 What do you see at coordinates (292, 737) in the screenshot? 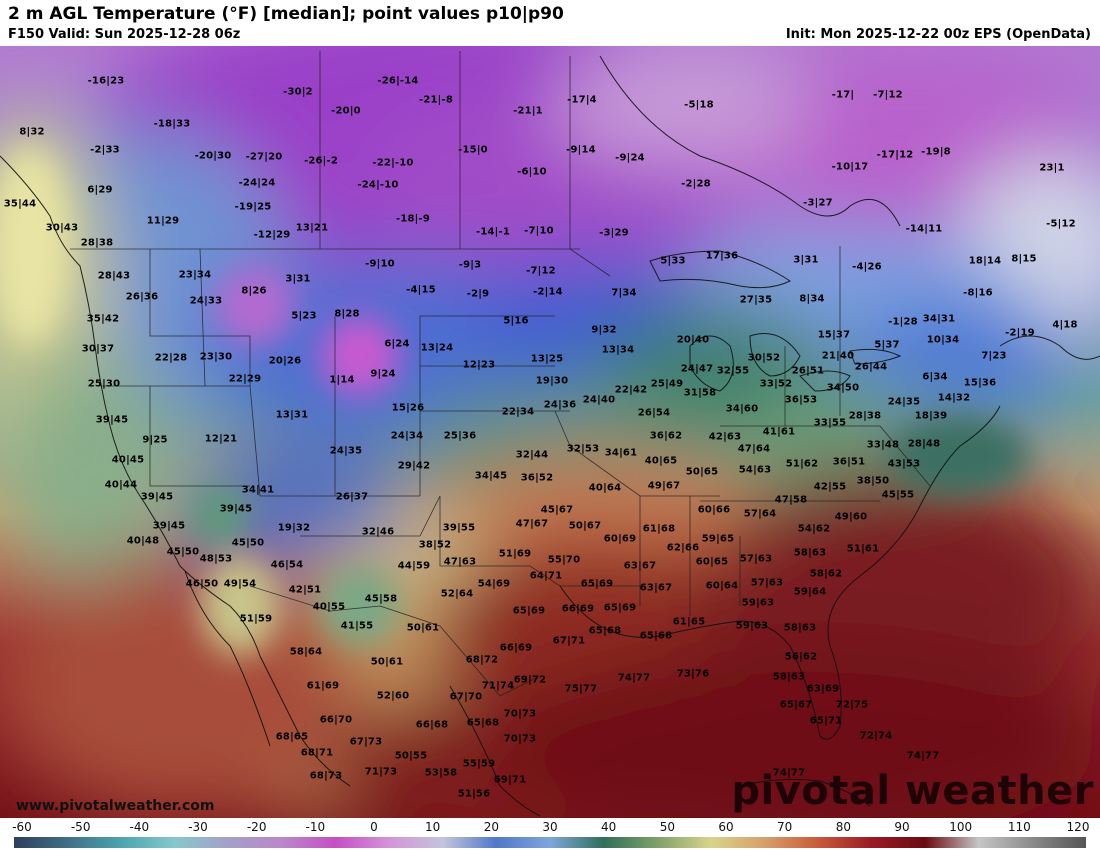
I see `point-value-label: 68|65` at bounding box center [292, 737].